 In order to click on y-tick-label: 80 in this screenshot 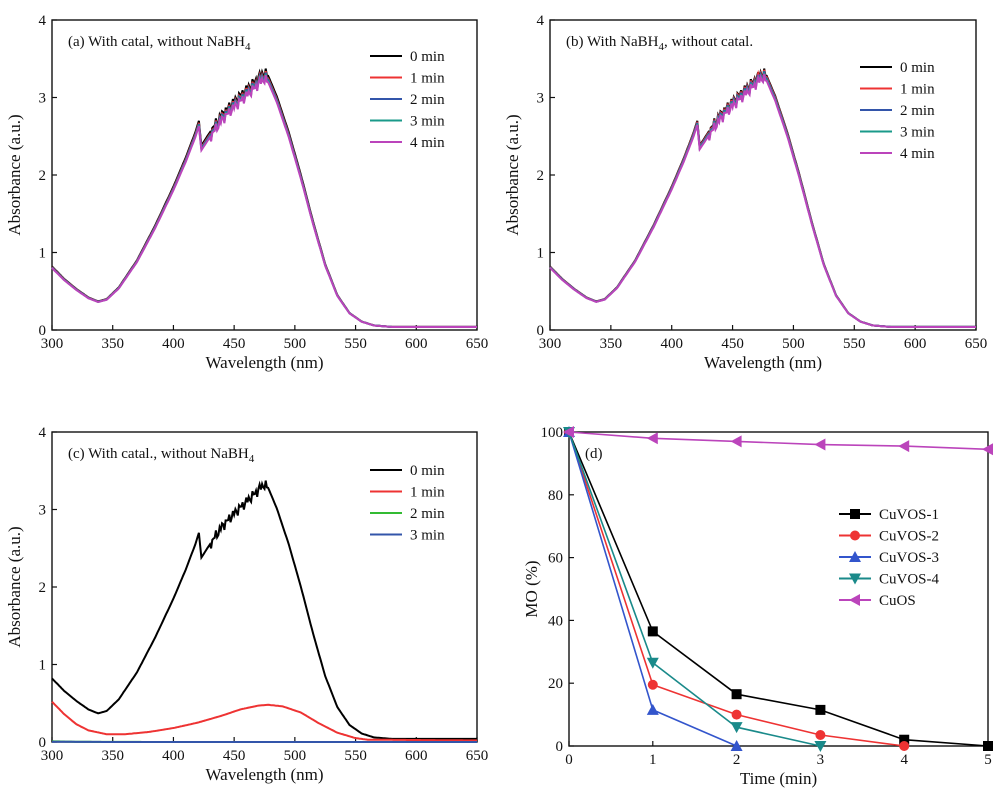, I will do `click(555, 496)`.